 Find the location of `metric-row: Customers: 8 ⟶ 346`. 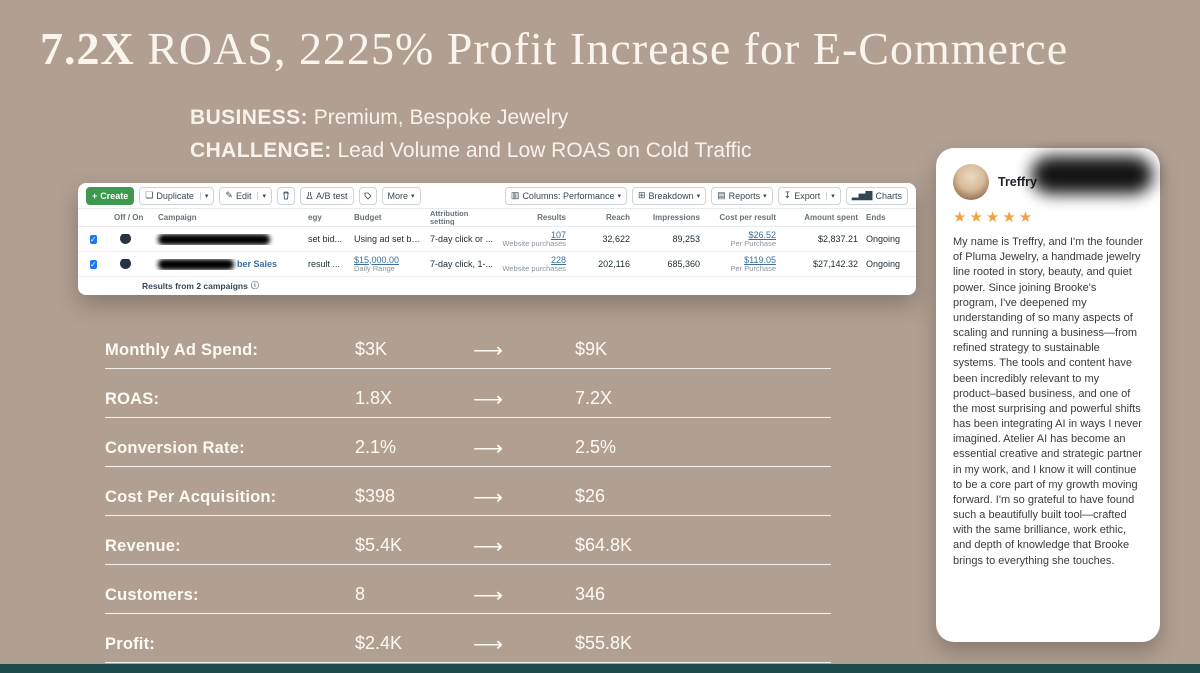

metric-row: Customers: 8 ⟶ 346 is located at coordinates (468, 589).